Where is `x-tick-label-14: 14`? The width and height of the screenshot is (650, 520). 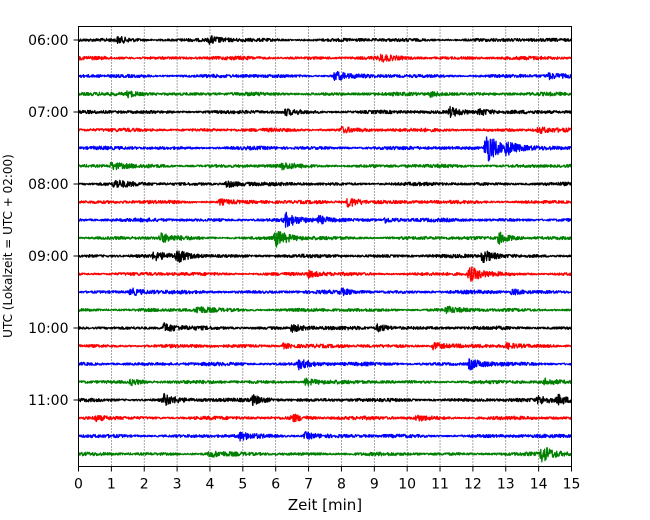 x-tick-label-14: 14 is located at coordinates (539, 485).